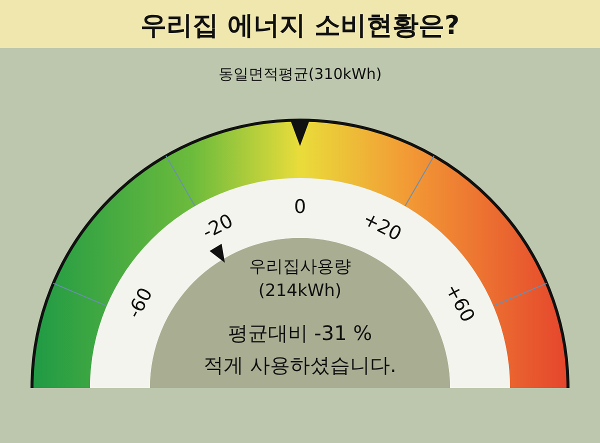  Describe the element at coordinates (263, 74) in the screenshot. I see `category-label: 동일면적평균` at that location.